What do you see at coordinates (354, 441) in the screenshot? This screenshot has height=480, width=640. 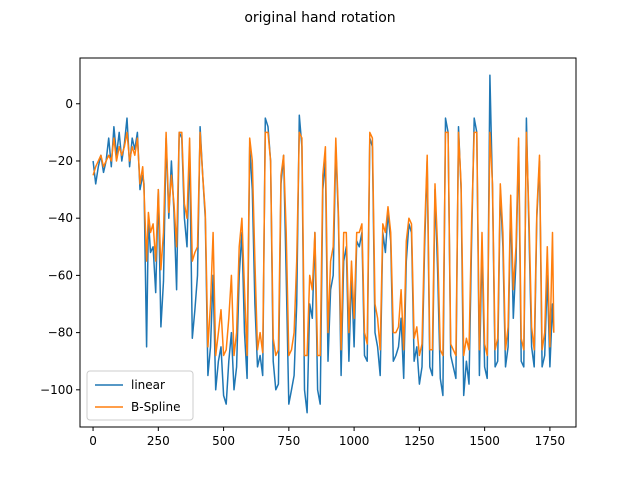 I see `x-tick-label: 1000` at bounding box center [354, 441].